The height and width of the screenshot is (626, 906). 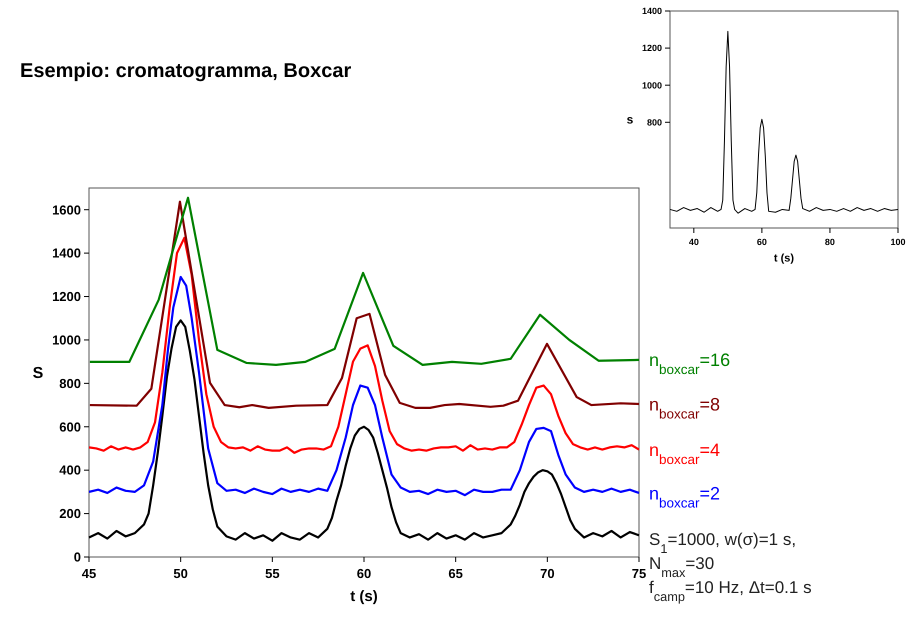 I want to click on x-tick-label: 100, so click(x=898, y=242).